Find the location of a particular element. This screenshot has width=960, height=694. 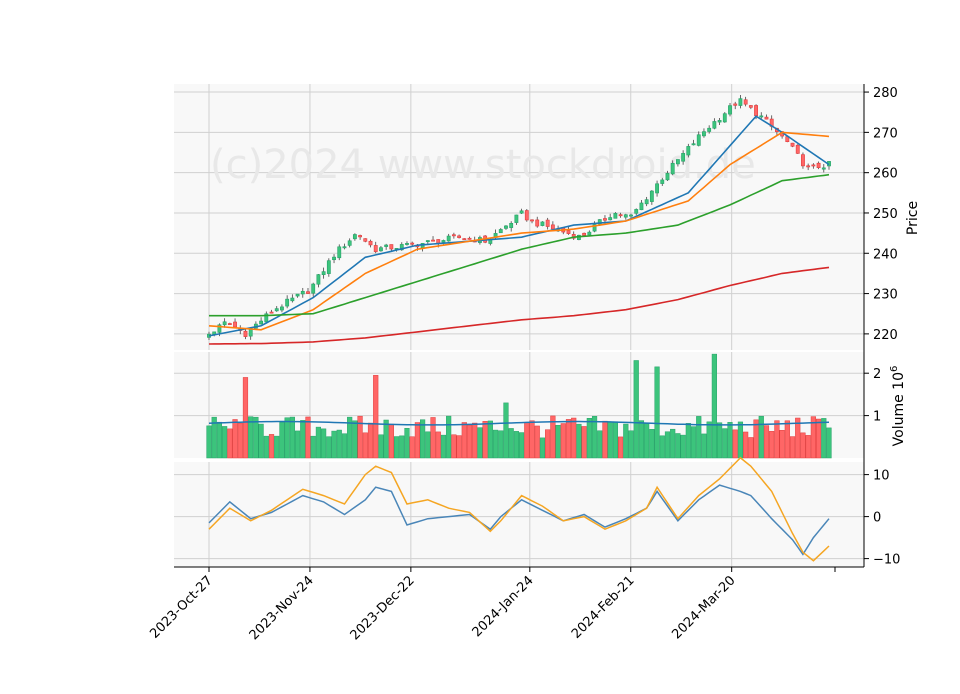

volume-bars is located at coordinates (519, 406).